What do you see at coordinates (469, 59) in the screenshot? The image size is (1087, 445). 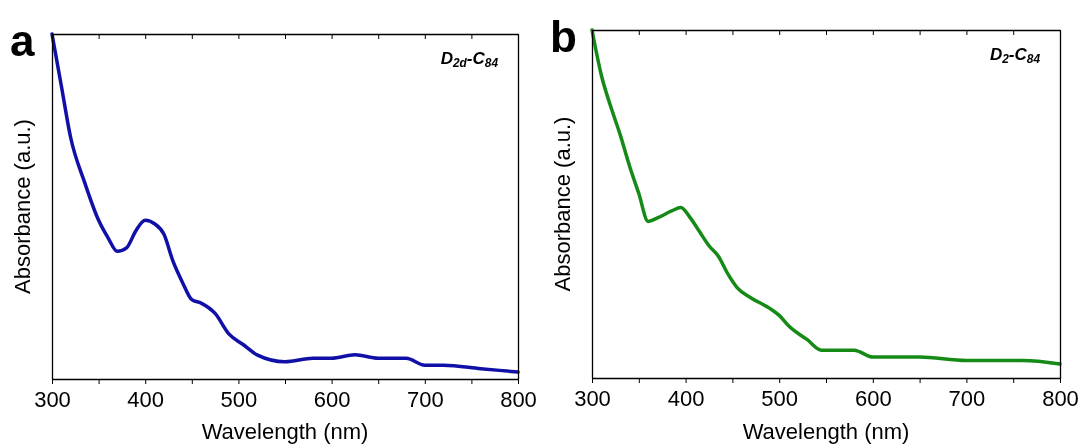 I see `annotation: D$_{2d}$-C$_{84}$` at bounding box center [469, 59].